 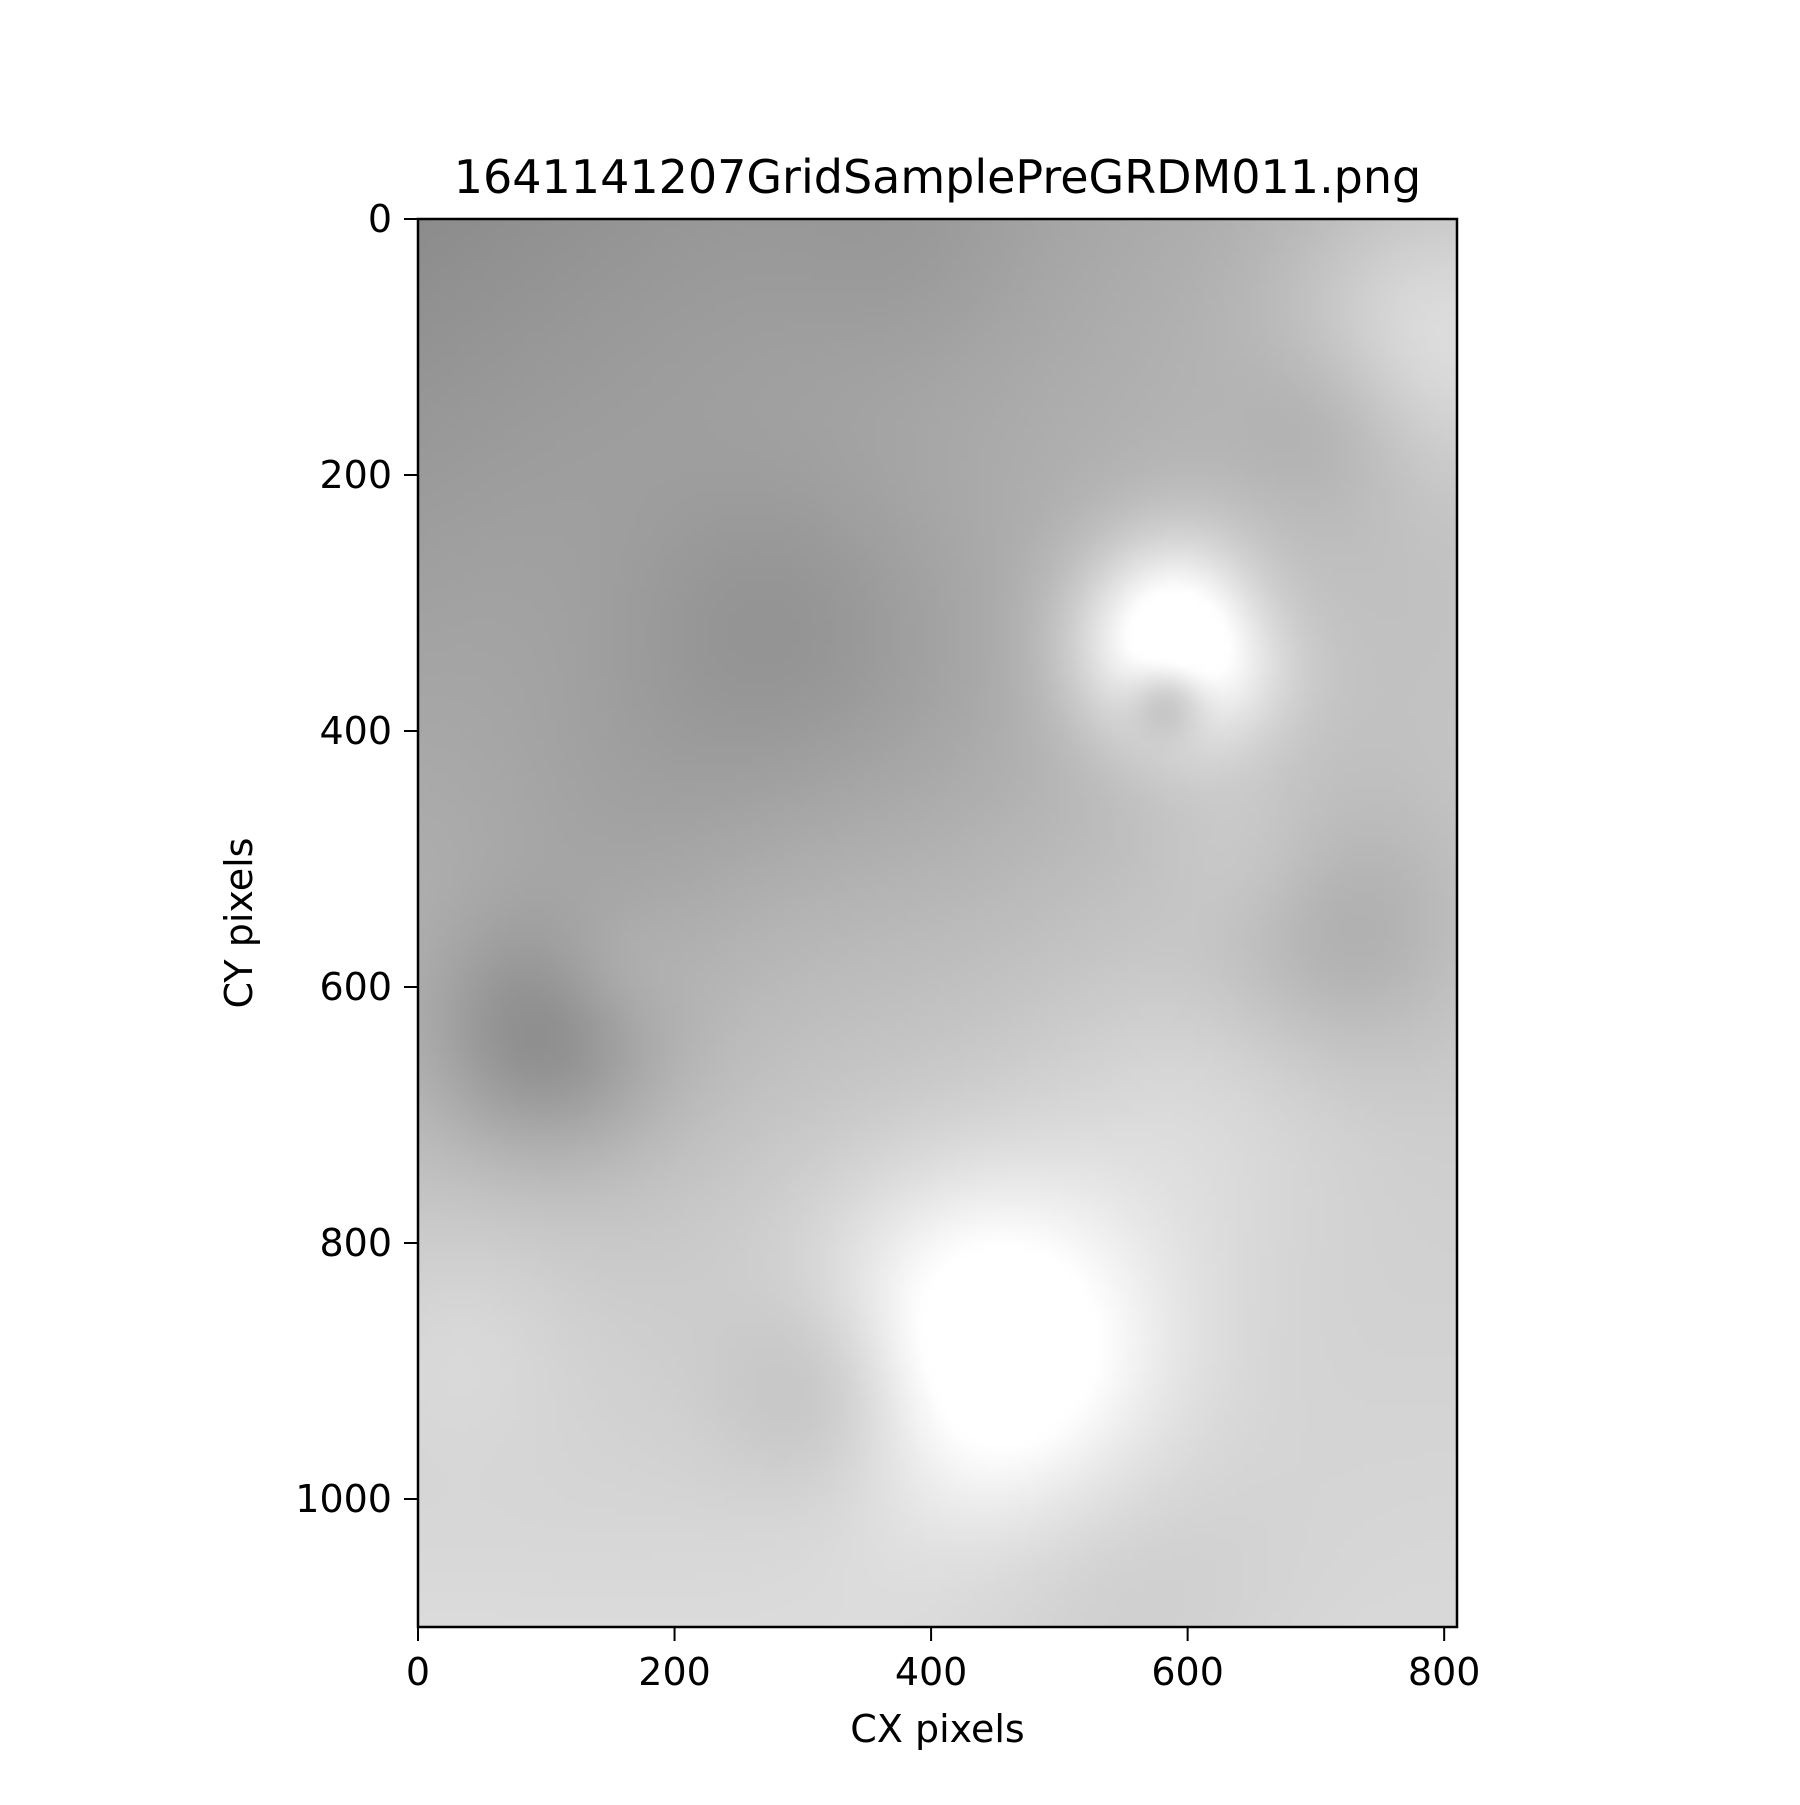 I want to click on x-tick-label: 600, so click(x=1187, y=1672).